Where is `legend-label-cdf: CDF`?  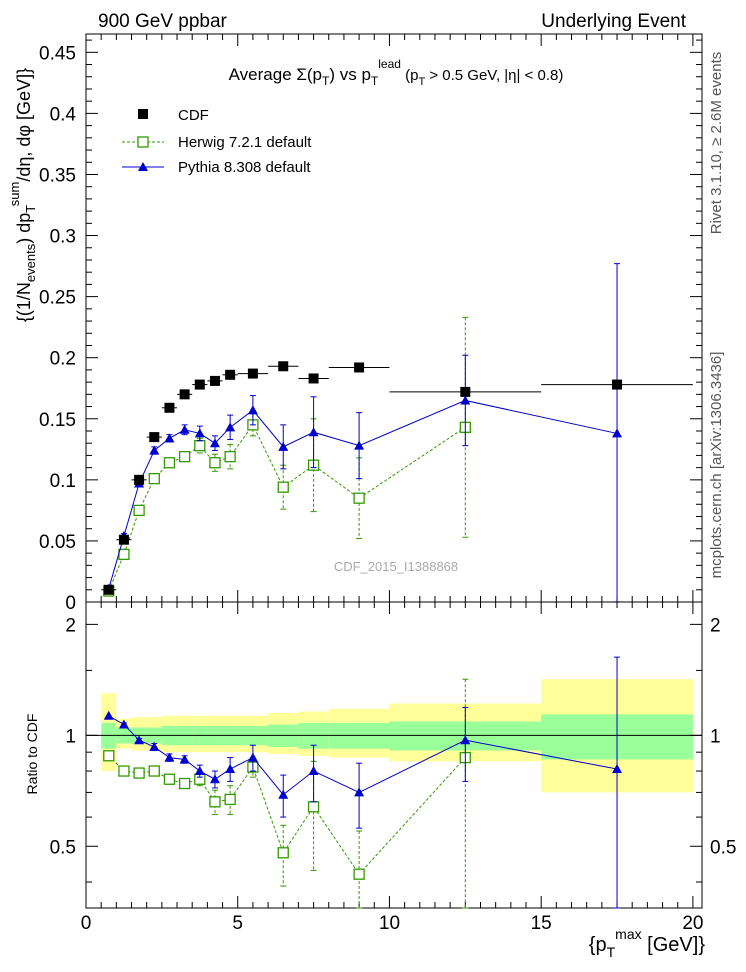
legend-label-cdf: CDF is located at coordinates (193, 115).